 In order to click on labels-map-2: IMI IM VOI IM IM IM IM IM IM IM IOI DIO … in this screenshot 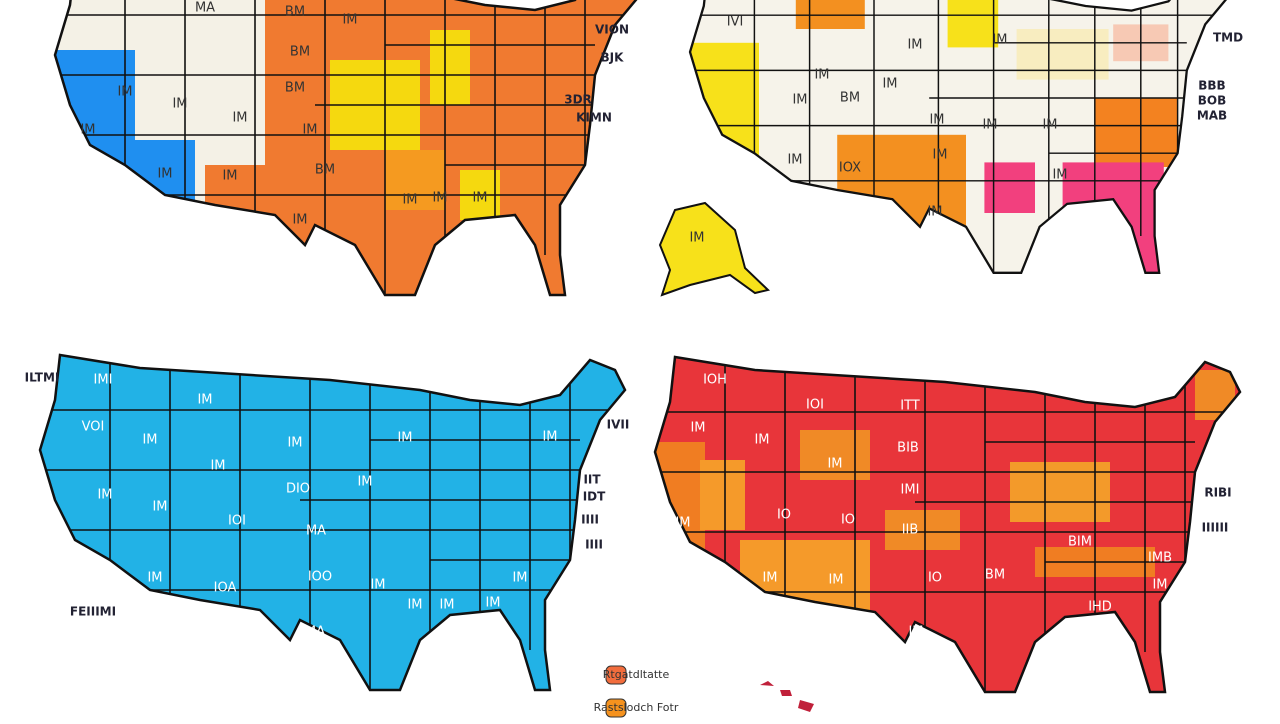, I will do `click(320, 506)`.